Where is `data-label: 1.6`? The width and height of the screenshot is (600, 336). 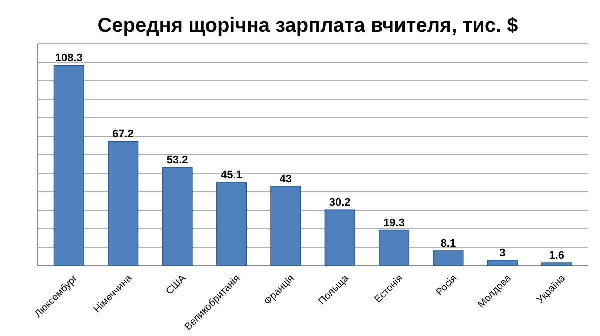
data-label: 1.6 is located at coordinates (556, 256).